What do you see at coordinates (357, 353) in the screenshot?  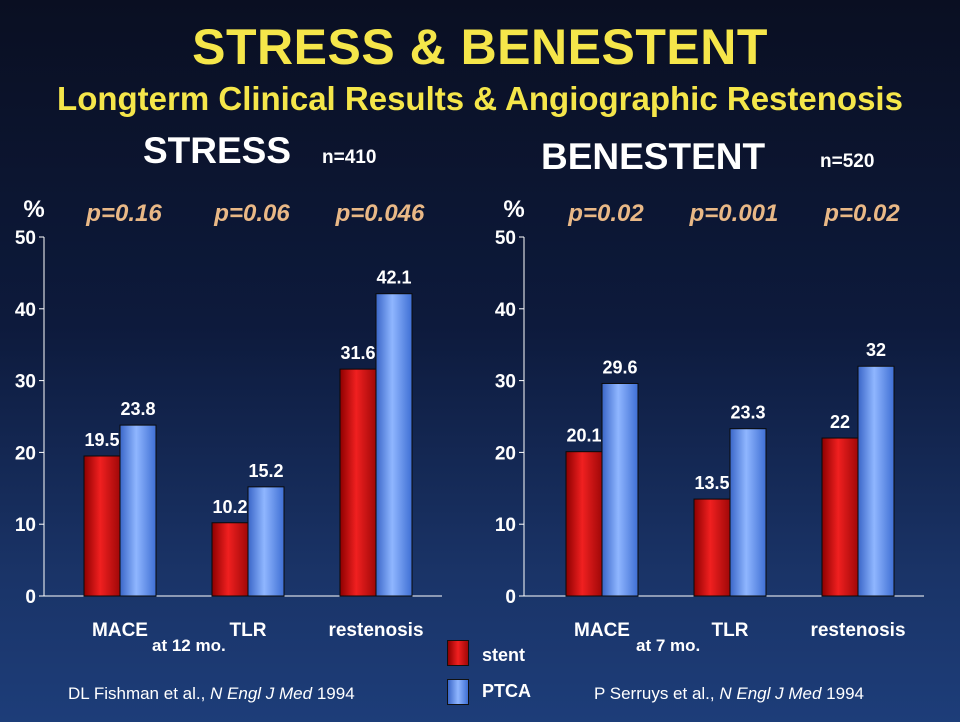 I see `stress-value-label: 31.6` at bounding box center [357, 353].